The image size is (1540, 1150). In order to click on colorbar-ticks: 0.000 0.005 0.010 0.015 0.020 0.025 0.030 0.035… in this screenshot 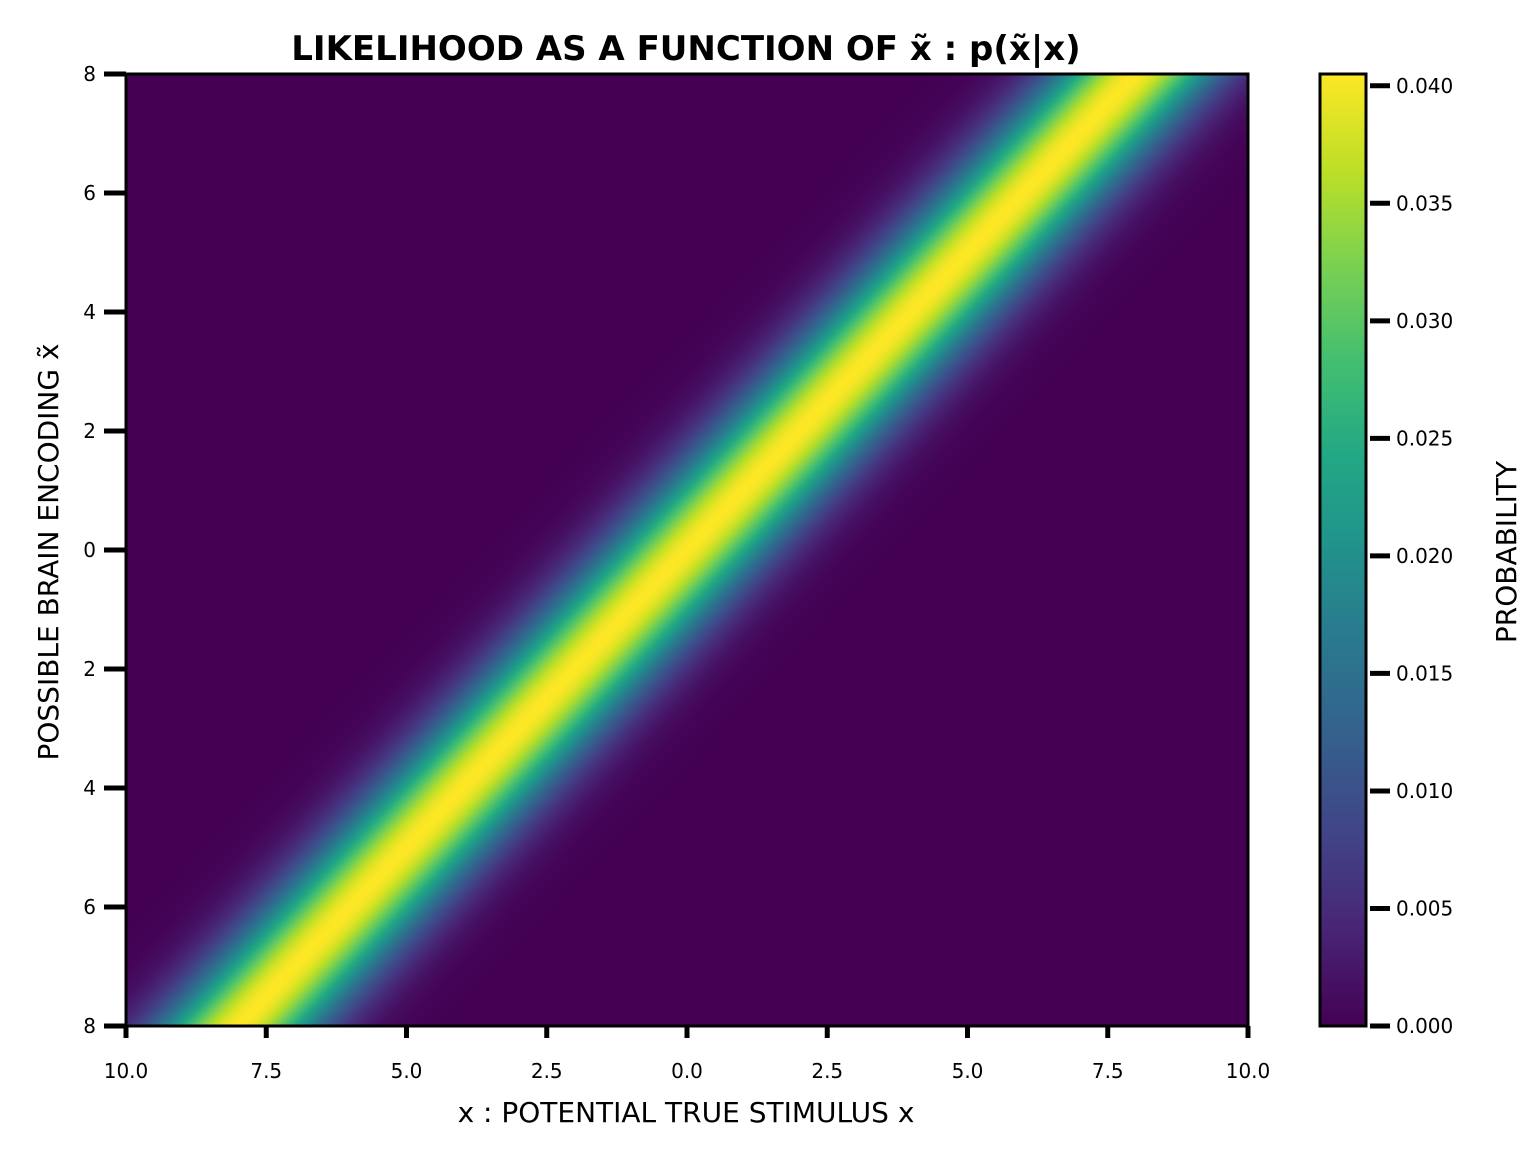, I will do `click(1411, 556)`.